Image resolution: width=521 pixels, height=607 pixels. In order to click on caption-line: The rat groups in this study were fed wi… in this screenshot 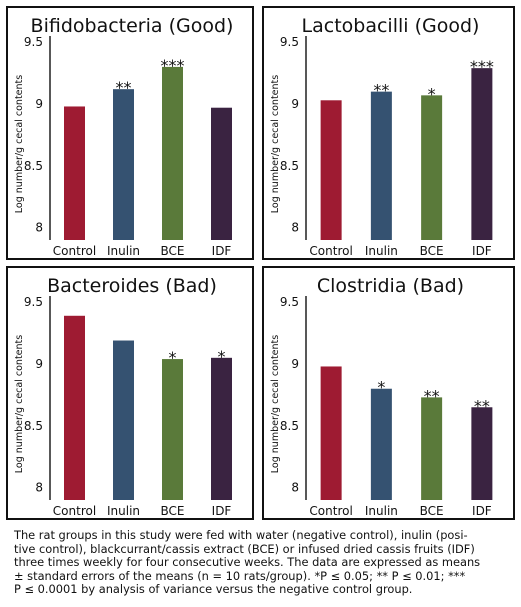, I will do `click(241, 535)`.